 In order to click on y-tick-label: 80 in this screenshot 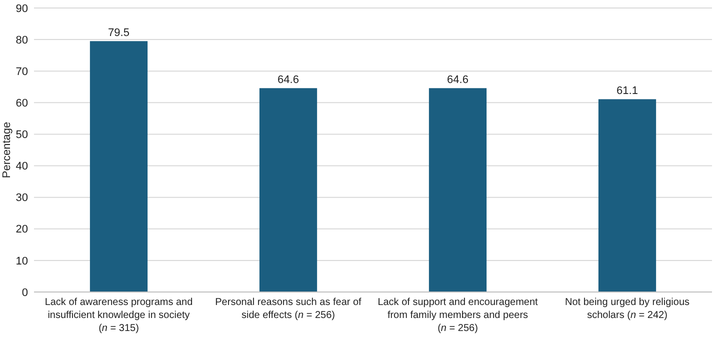, I will do `click(22, 40)`.